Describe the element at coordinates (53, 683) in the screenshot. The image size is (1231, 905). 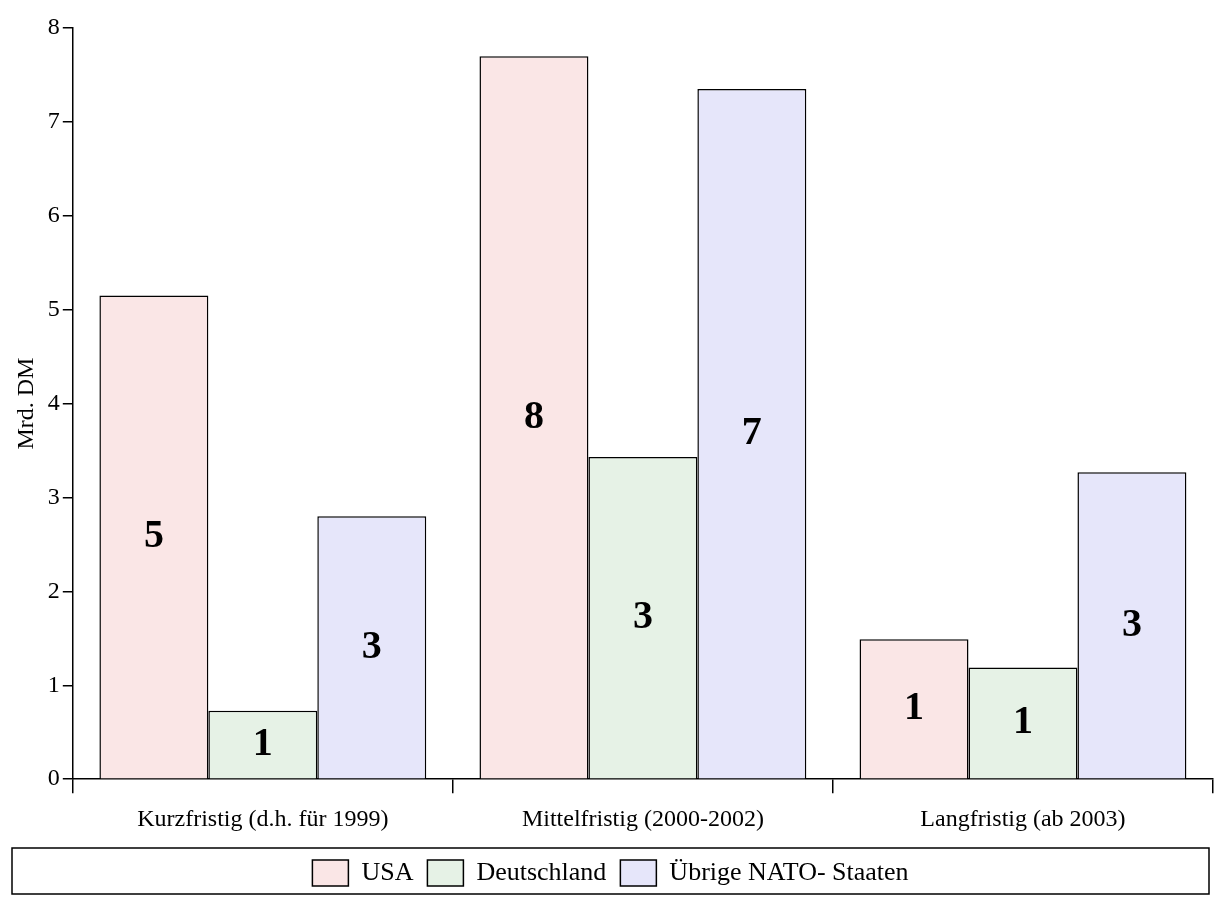
I see `y-tick-label: 1` at that location.